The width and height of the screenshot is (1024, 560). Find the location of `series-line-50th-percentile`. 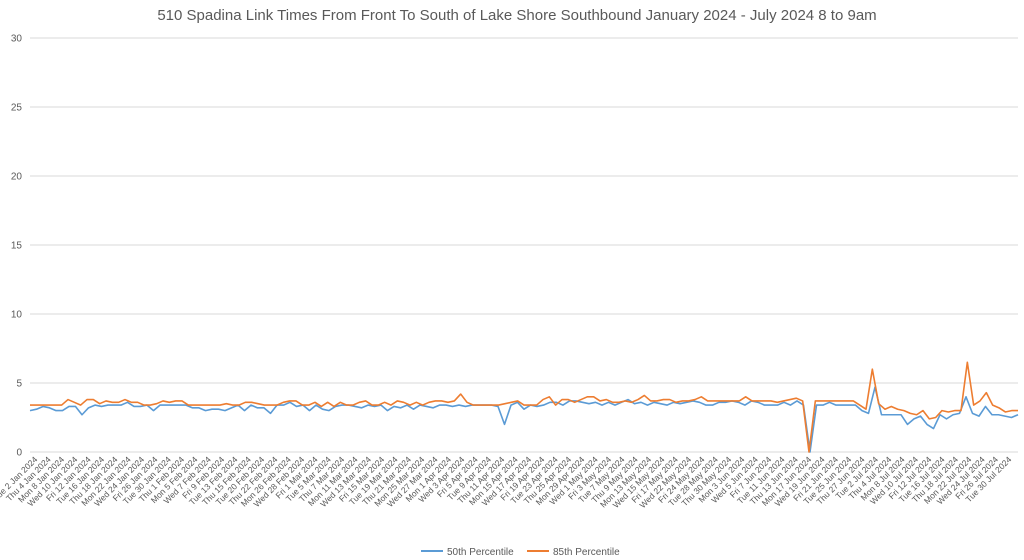

series-line-50th-percentile is located at coordinates (524, 419).